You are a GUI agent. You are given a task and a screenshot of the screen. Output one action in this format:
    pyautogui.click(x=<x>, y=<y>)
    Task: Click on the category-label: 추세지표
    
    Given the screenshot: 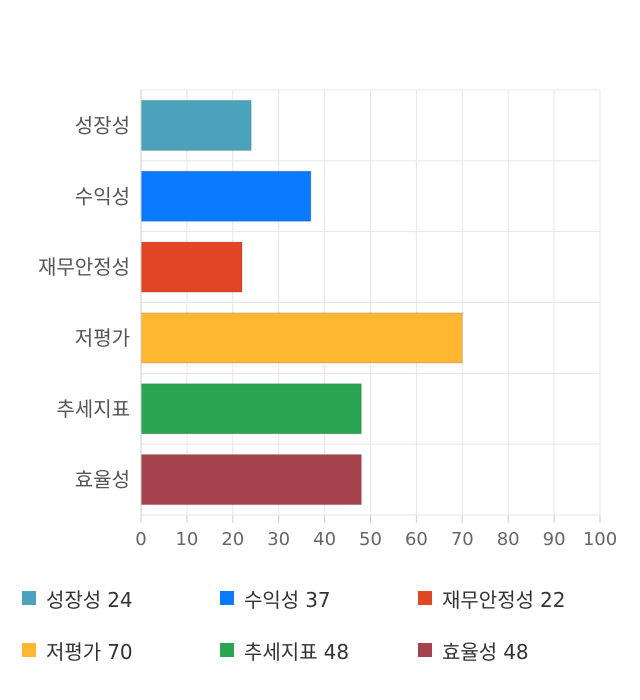 What is the action you would take?
    pyautogui.click(x=93, y=409)
    